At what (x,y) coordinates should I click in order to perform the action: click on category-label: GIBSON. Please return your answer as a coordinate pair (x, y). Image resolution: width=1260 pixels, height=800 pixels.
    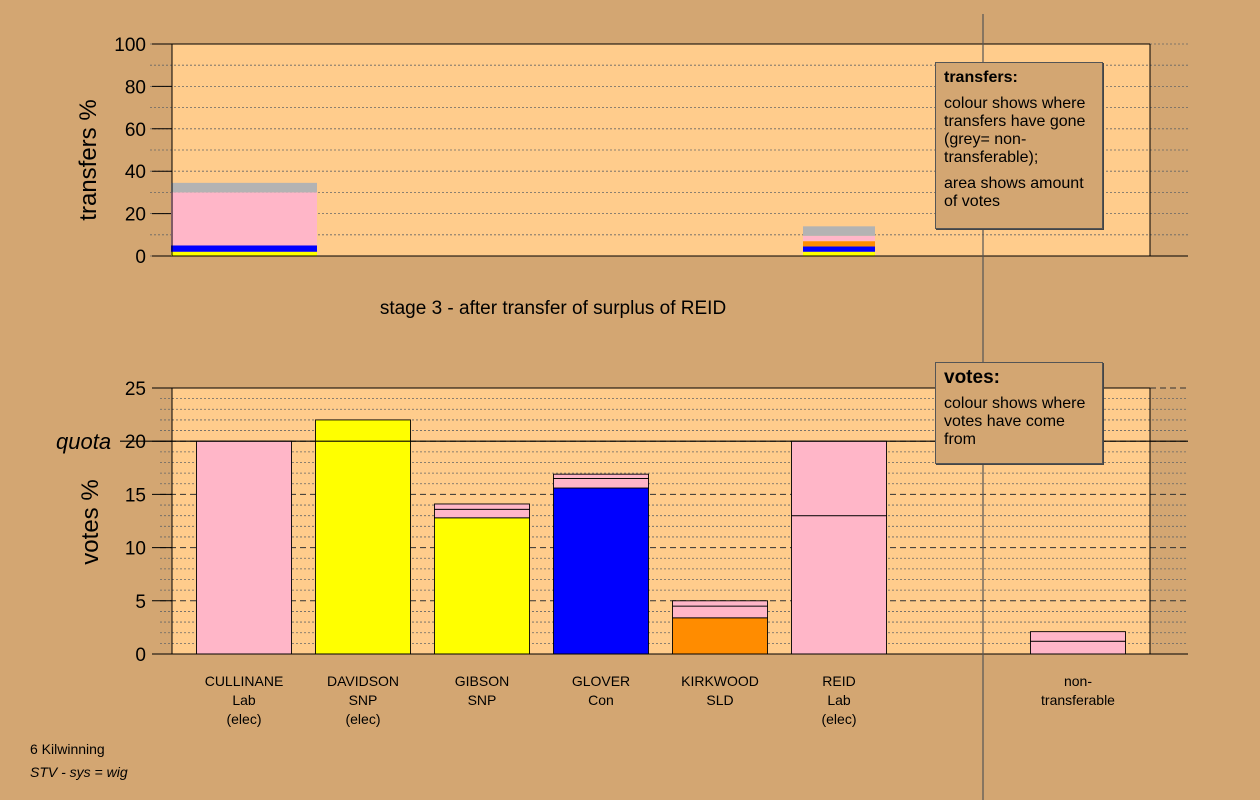
    Looking at the image, I should click on (482, 681).